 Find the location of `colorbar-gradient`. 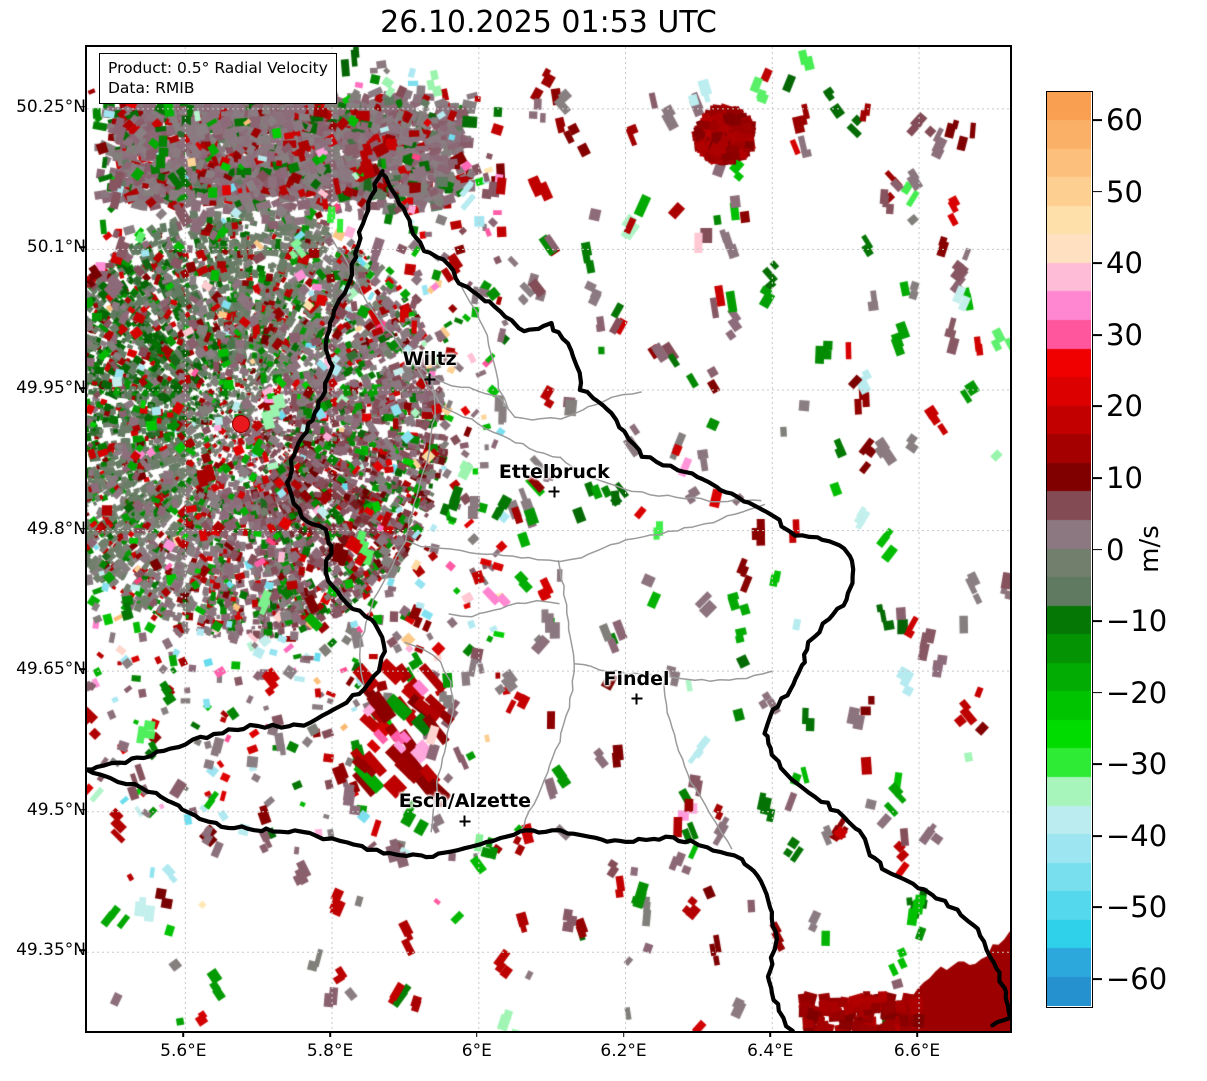

colorbar-gradient is located at coordinates (1069, 549).